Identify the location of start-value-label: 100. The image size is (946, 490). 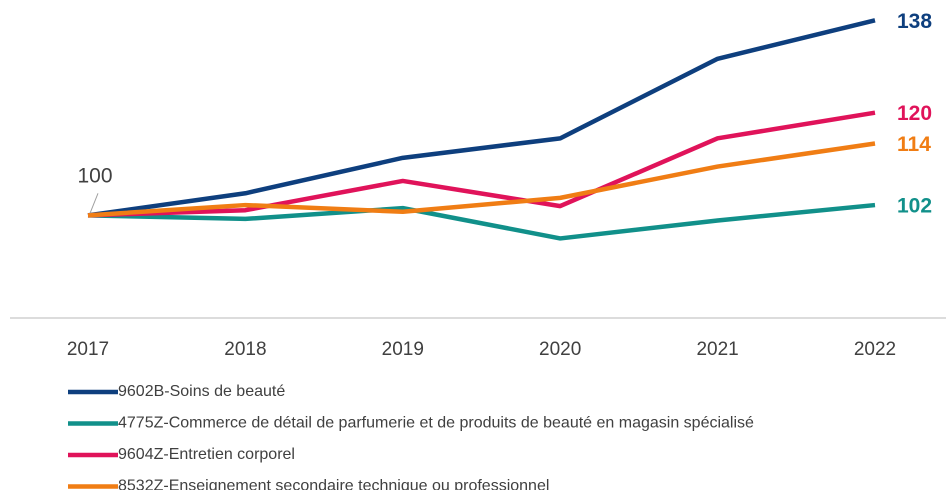
(94, 176).